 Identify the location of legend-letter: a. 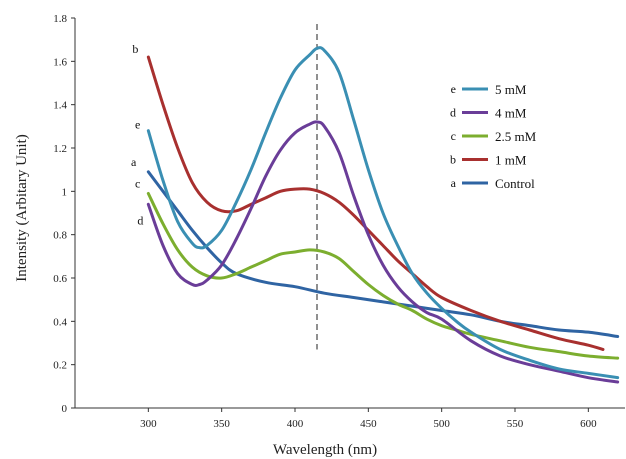
(454, 183).